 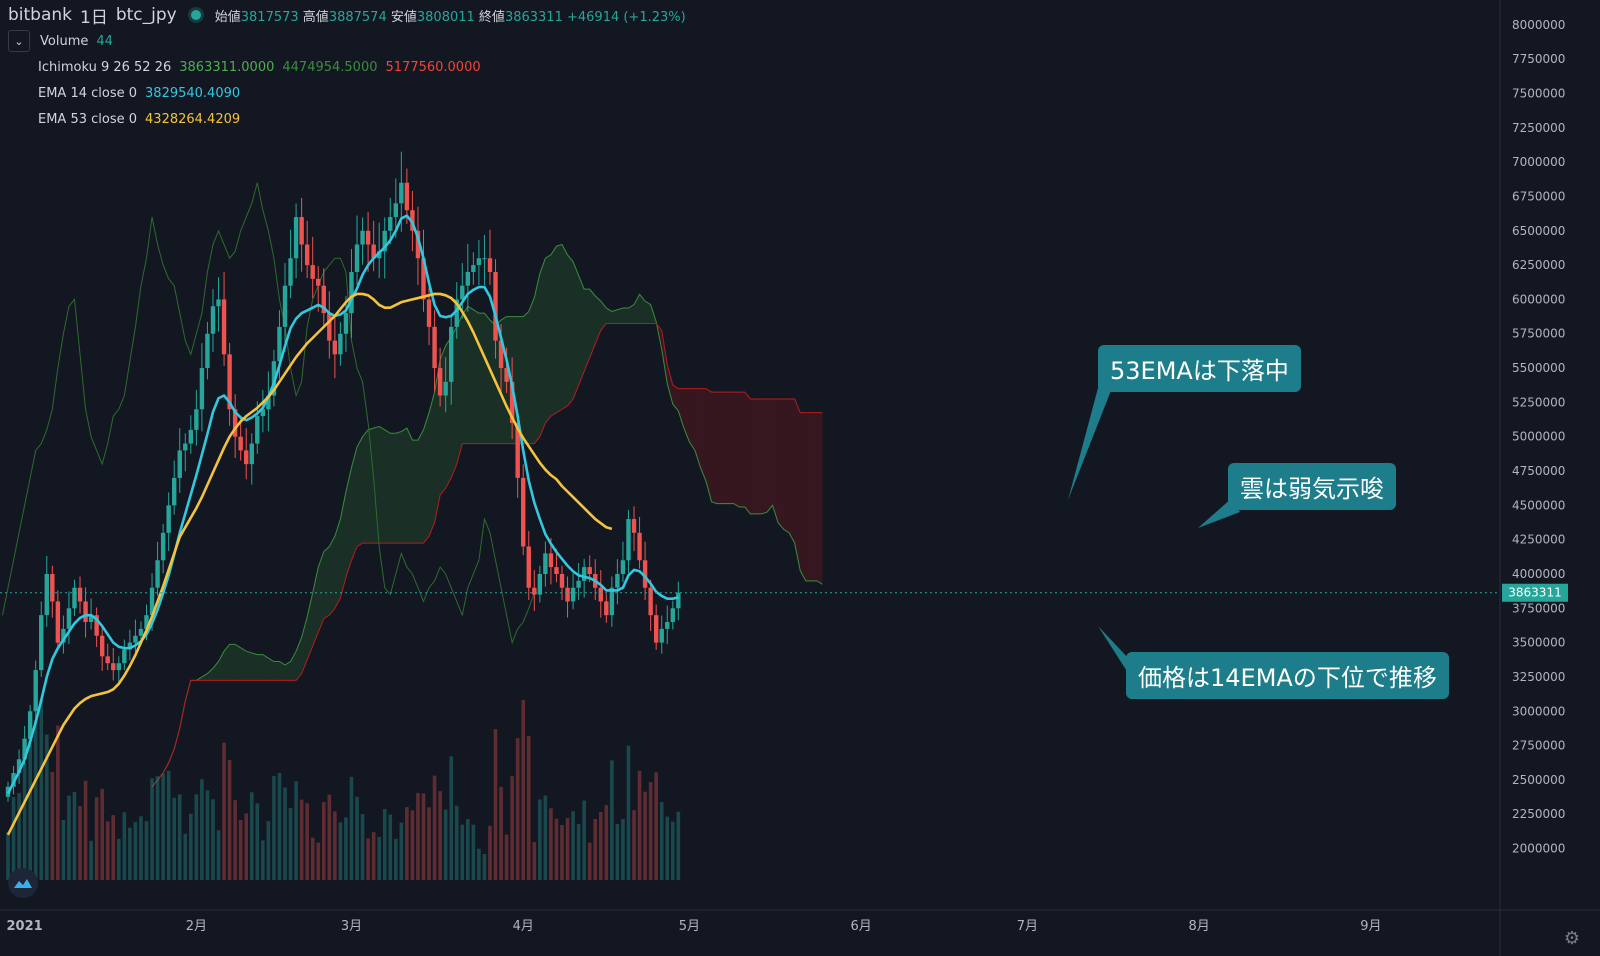 What do you see at coordinates (196, 926) in the screenshot?
I see `x-tick-label: 2月` at bounding box center [196, 926].